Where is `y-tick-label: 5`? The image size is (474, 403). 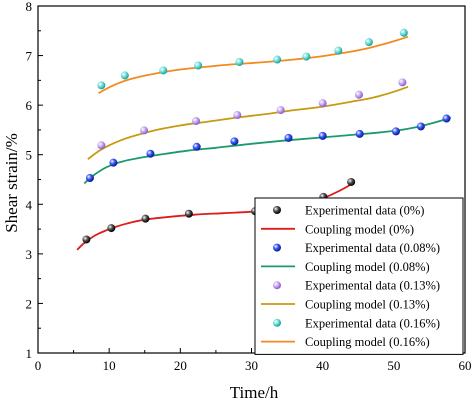
y-tick-label: 5 is located at coordinates (29, 155).